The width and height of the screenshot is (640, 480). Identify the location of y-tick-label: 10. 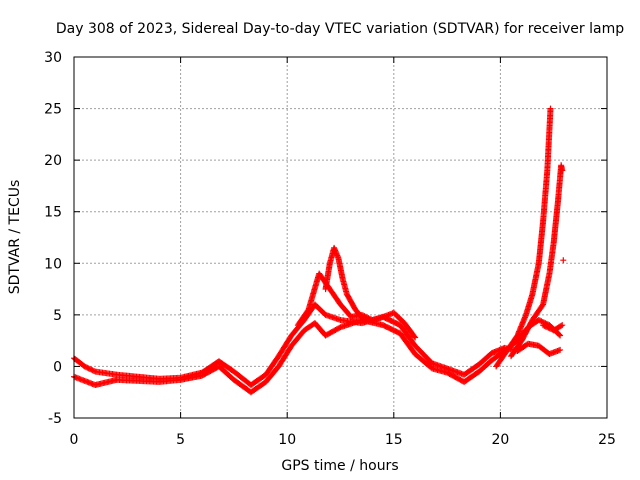
(53, 264).